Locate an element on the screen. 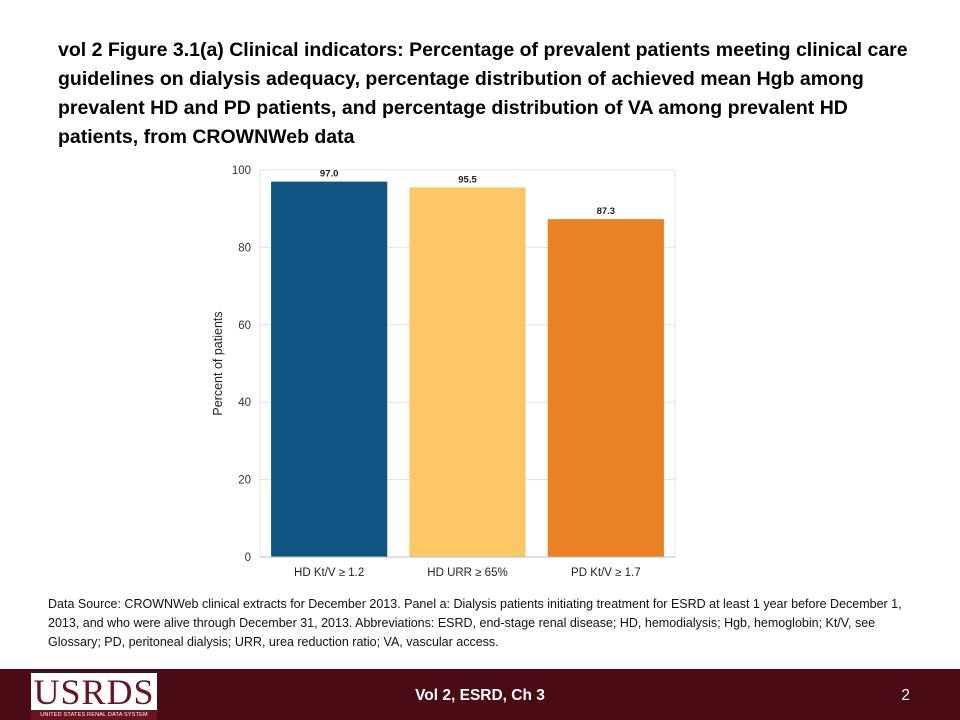 This screenshot has height=720, width=960. logo-wordmark: USRDS is located at coordinates (94, 692).